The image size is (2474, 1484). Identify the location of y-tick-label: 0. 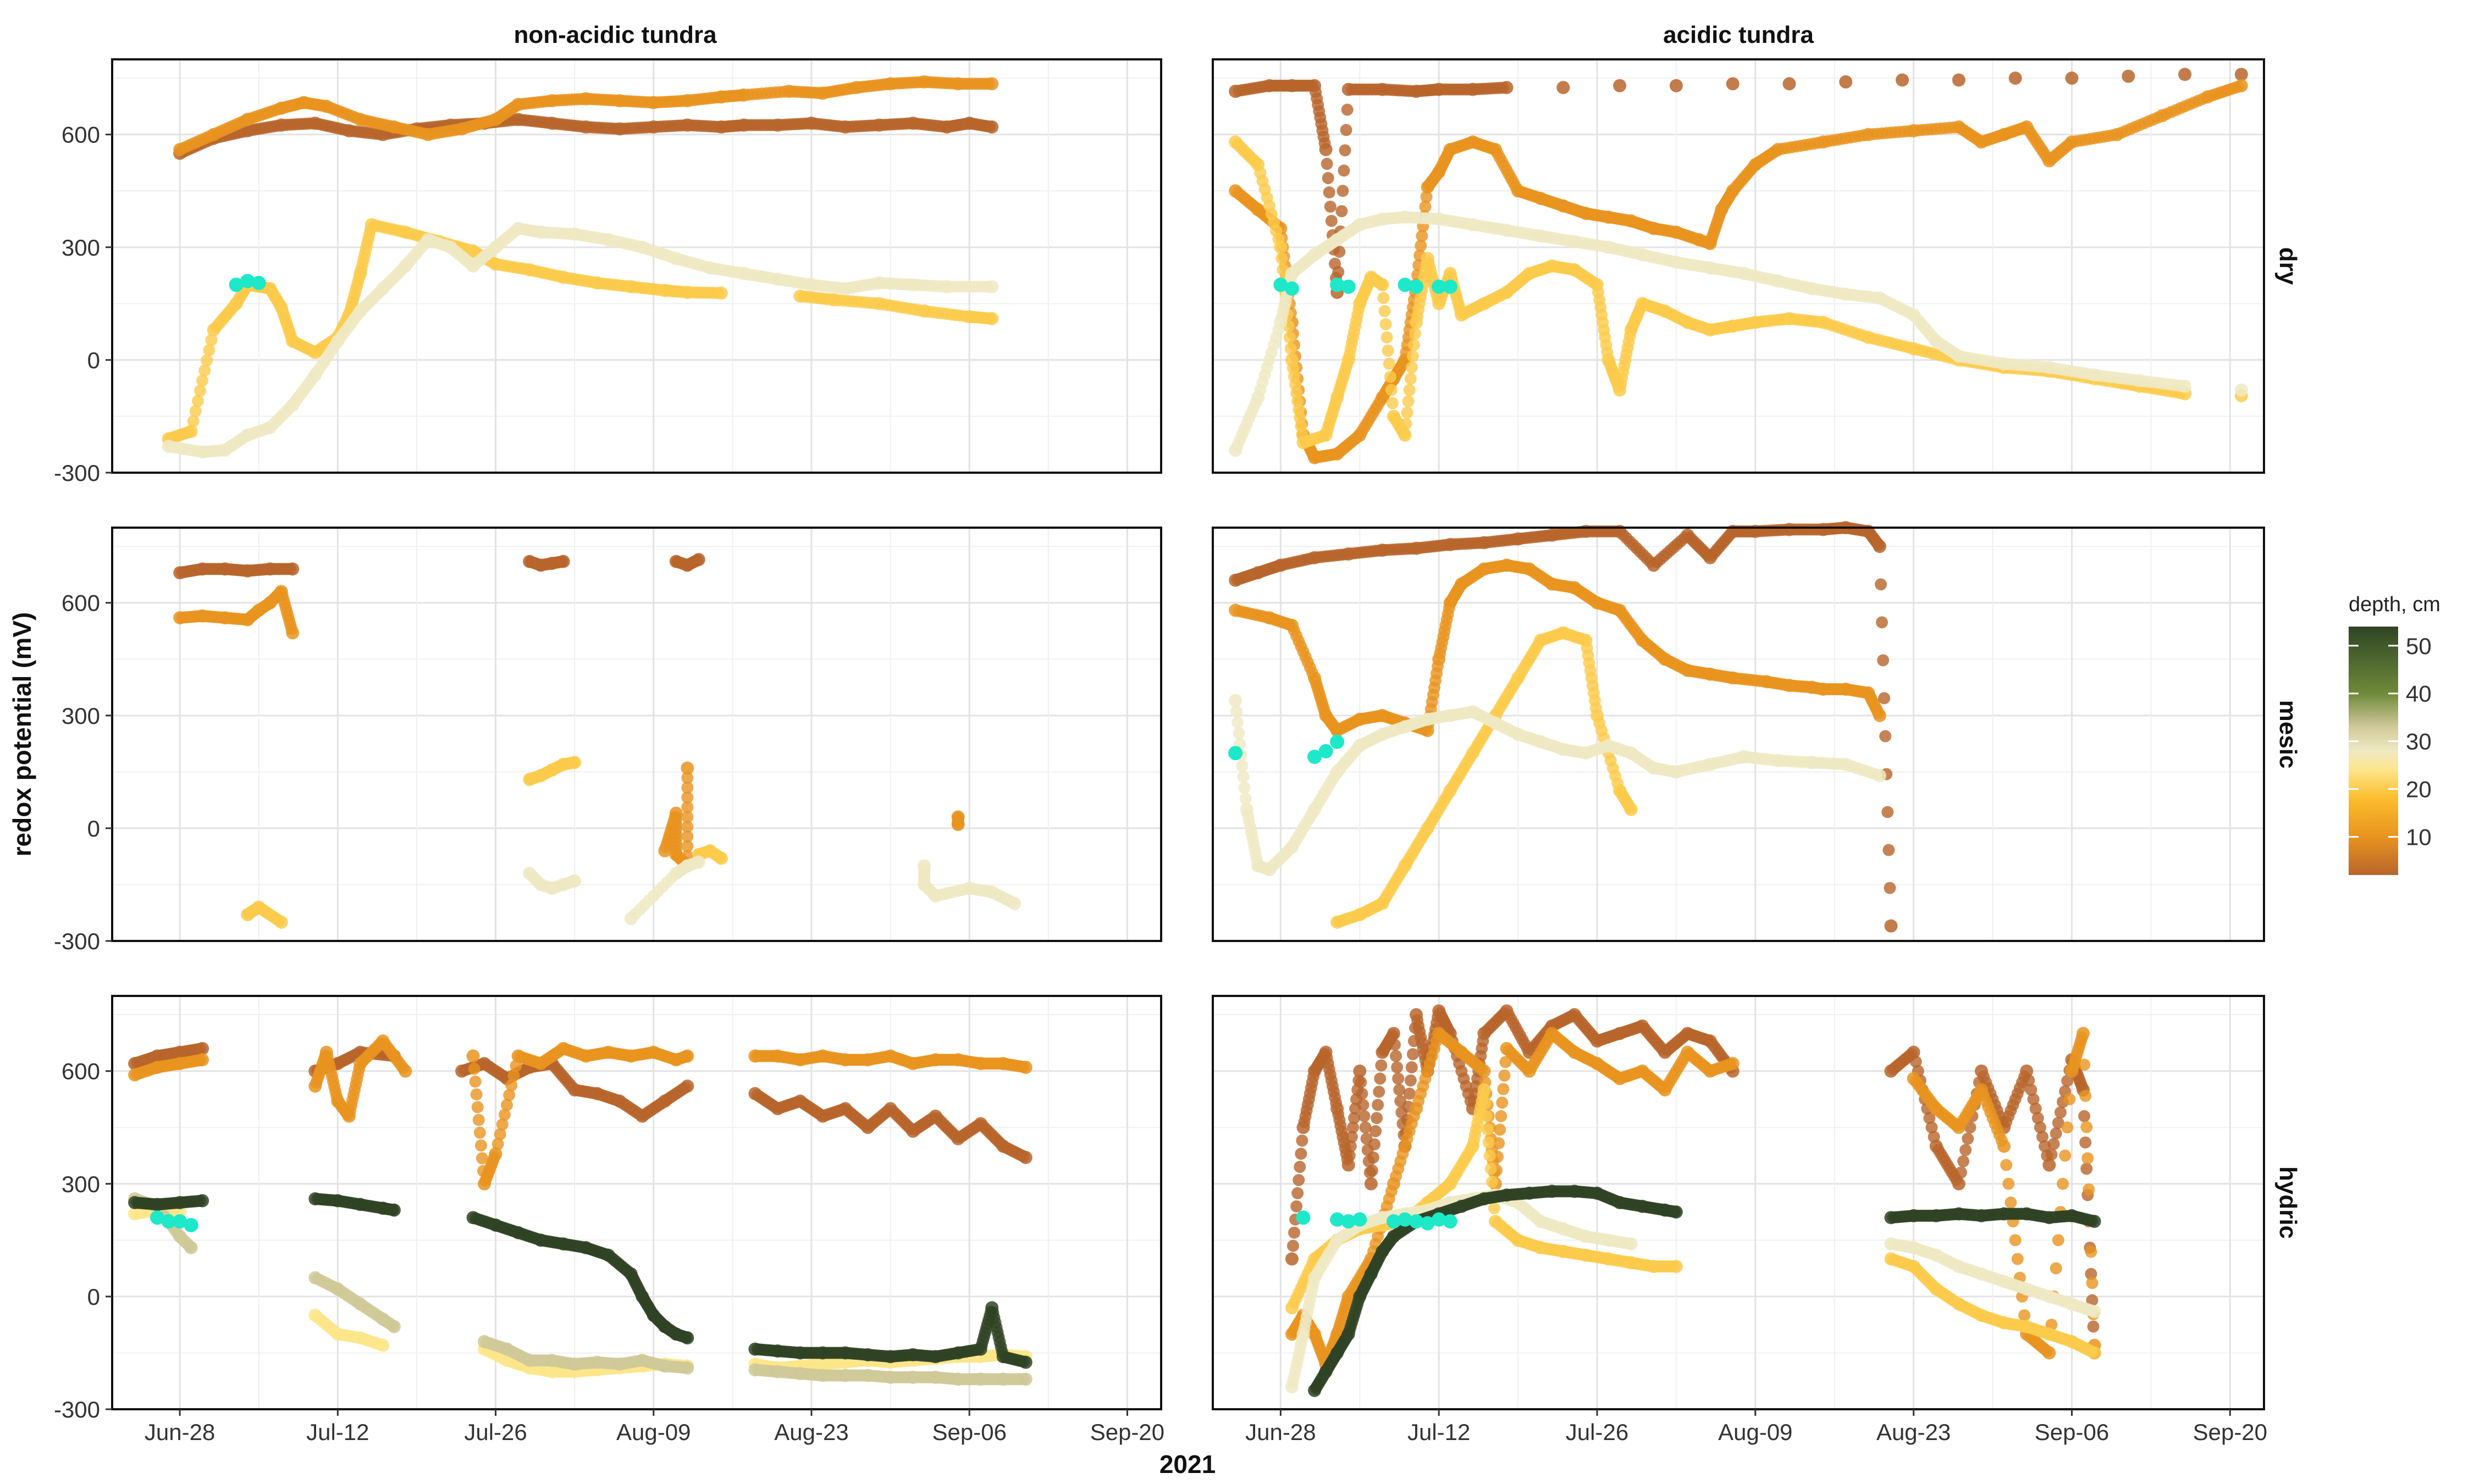
(93, 828).